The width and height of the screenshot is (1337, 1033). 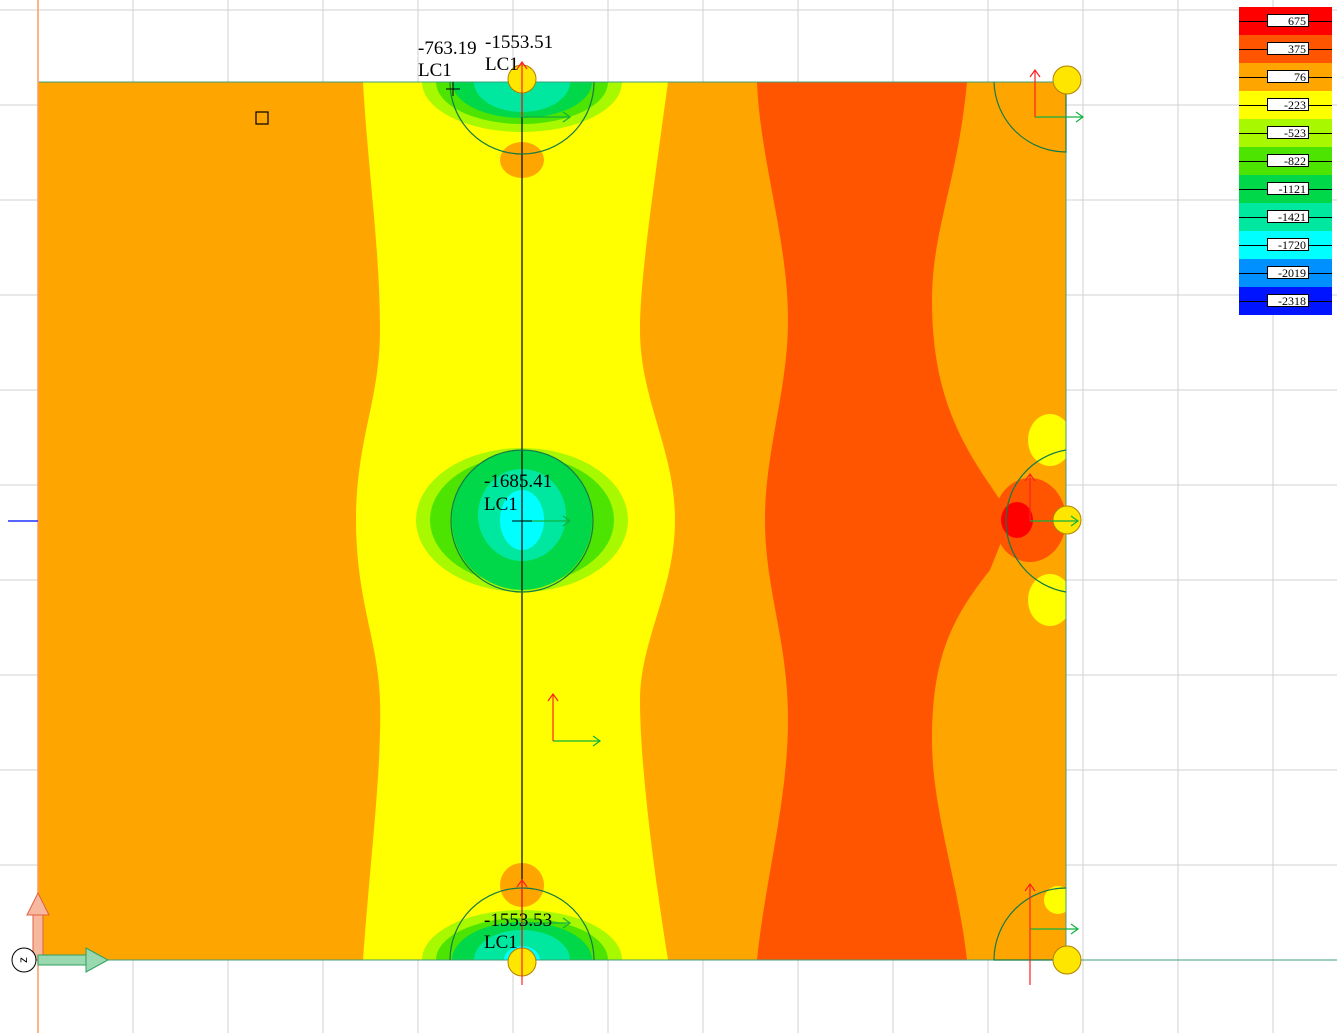 What do you see at coordinates (544, 931) in the screenshot?
I see `axes-bottom` at bounding box center [544, 931].